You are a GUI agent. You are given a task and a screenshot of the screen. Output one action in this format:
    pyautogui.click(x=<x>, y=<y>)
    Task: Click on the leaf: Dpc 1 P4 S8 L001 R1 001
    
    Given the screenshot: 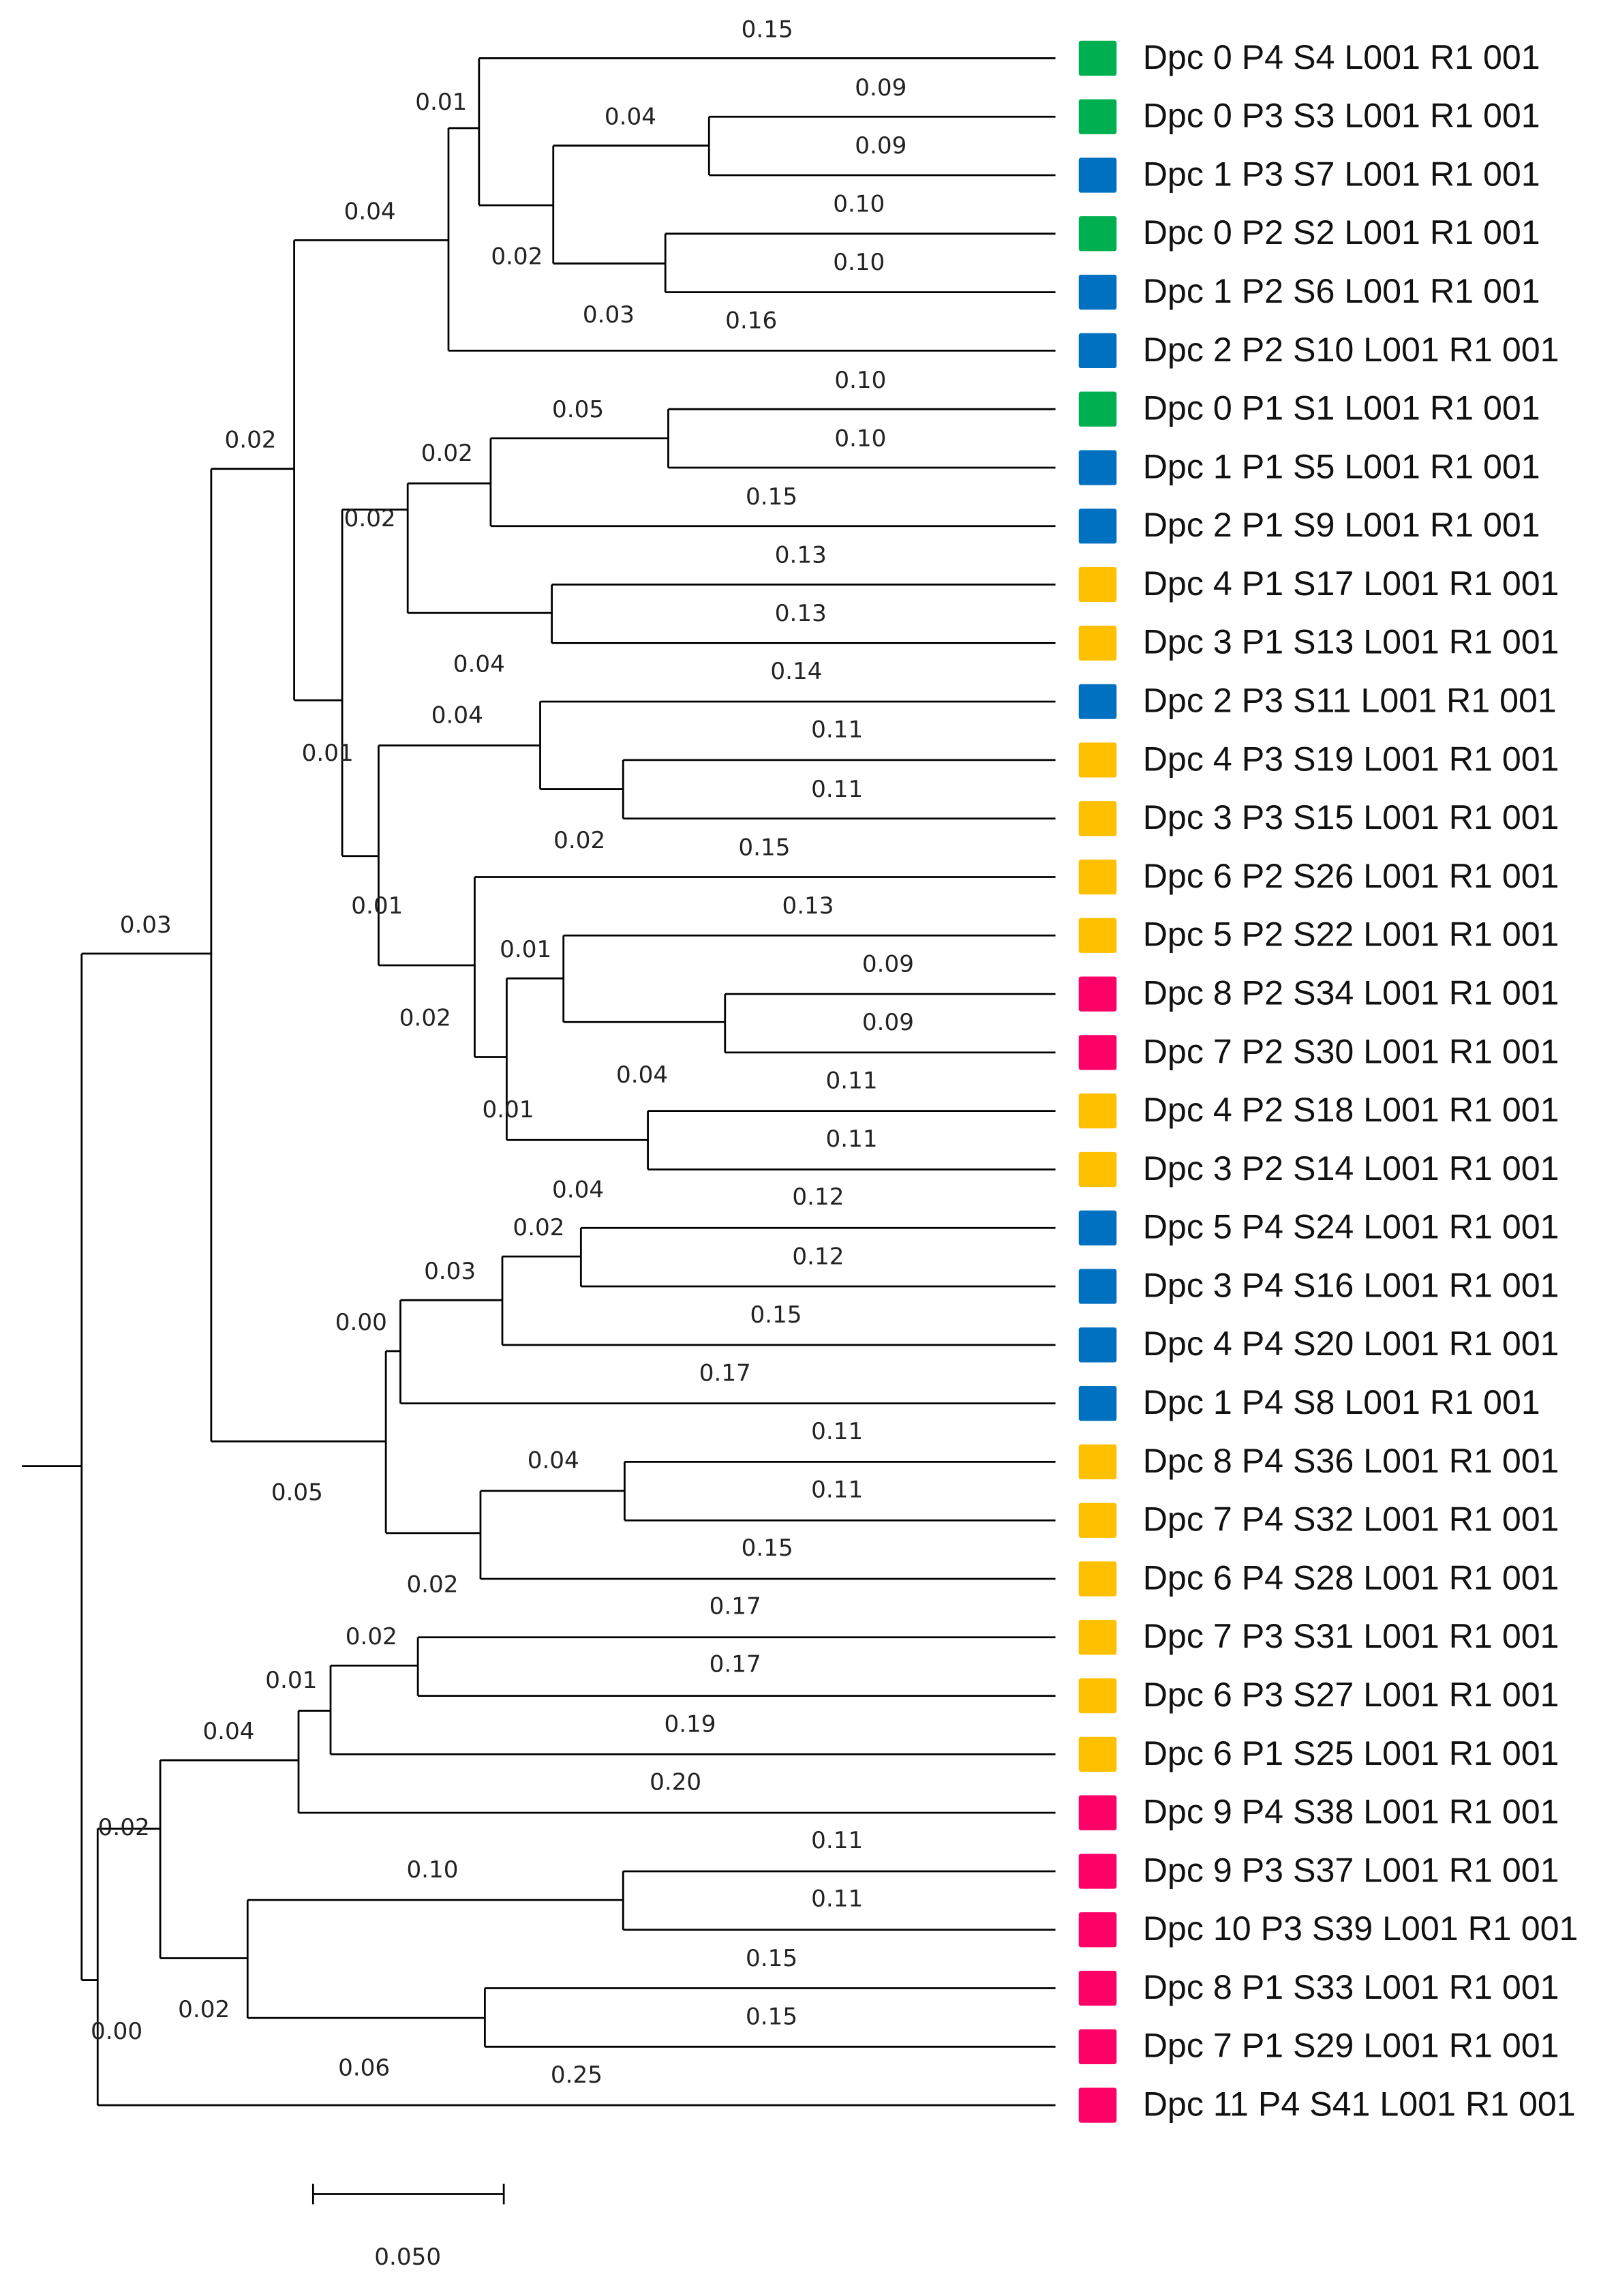 What is the action you would take?
    pyautogui.click(x=1309, y=1402)
    